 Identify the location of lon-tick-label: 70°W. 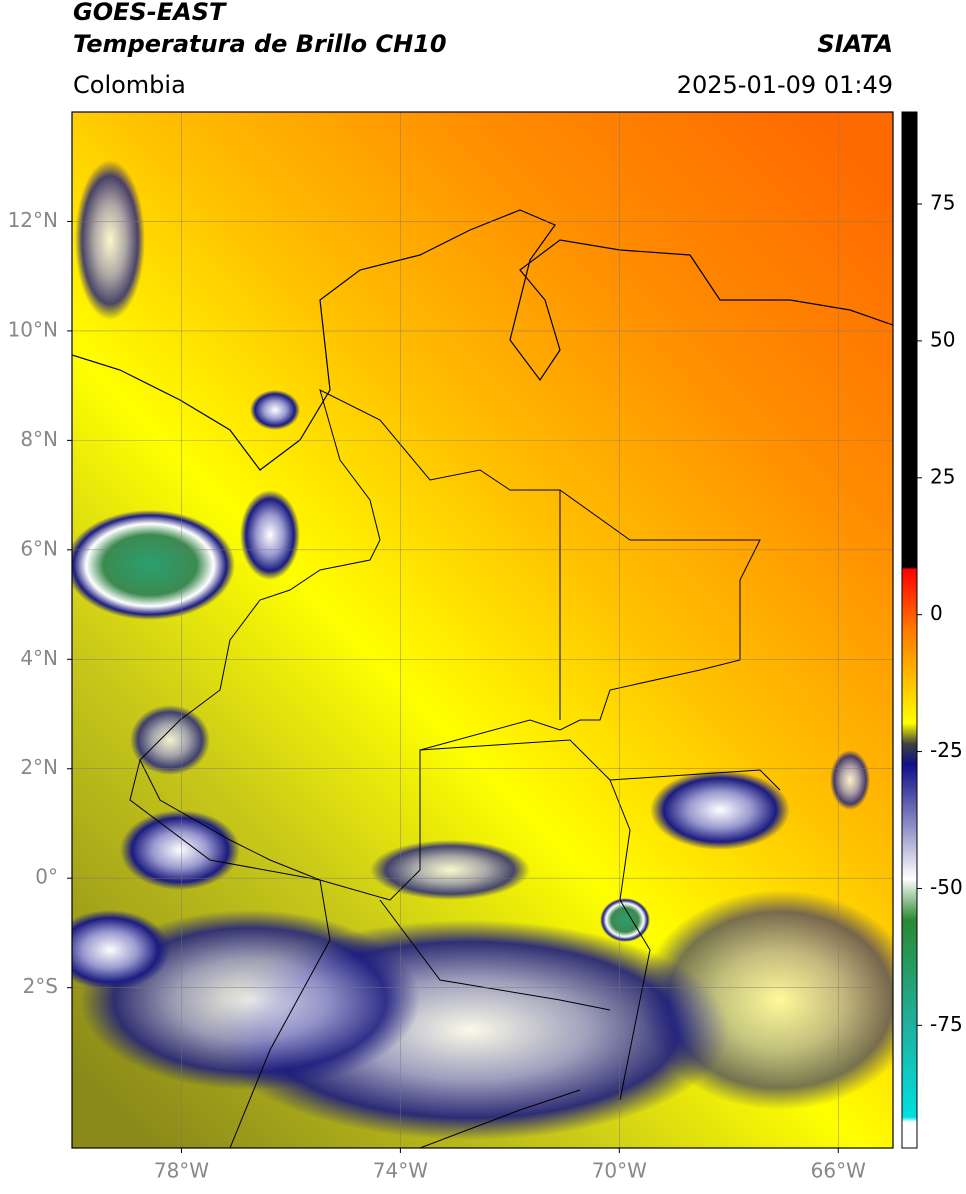
(619, 1171).